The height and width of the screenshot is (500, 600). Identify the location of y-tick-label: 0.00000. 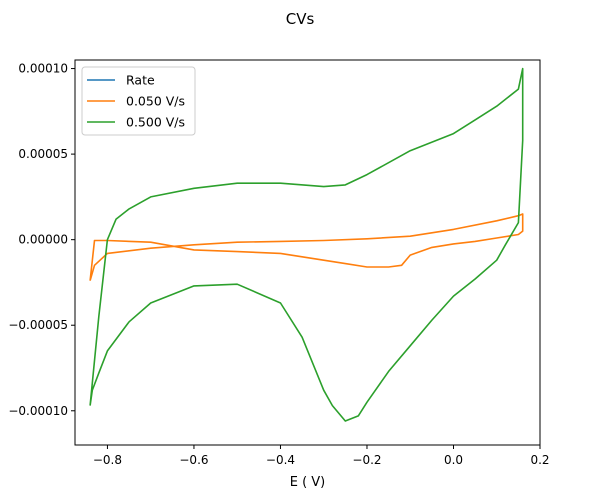
(43, 240).